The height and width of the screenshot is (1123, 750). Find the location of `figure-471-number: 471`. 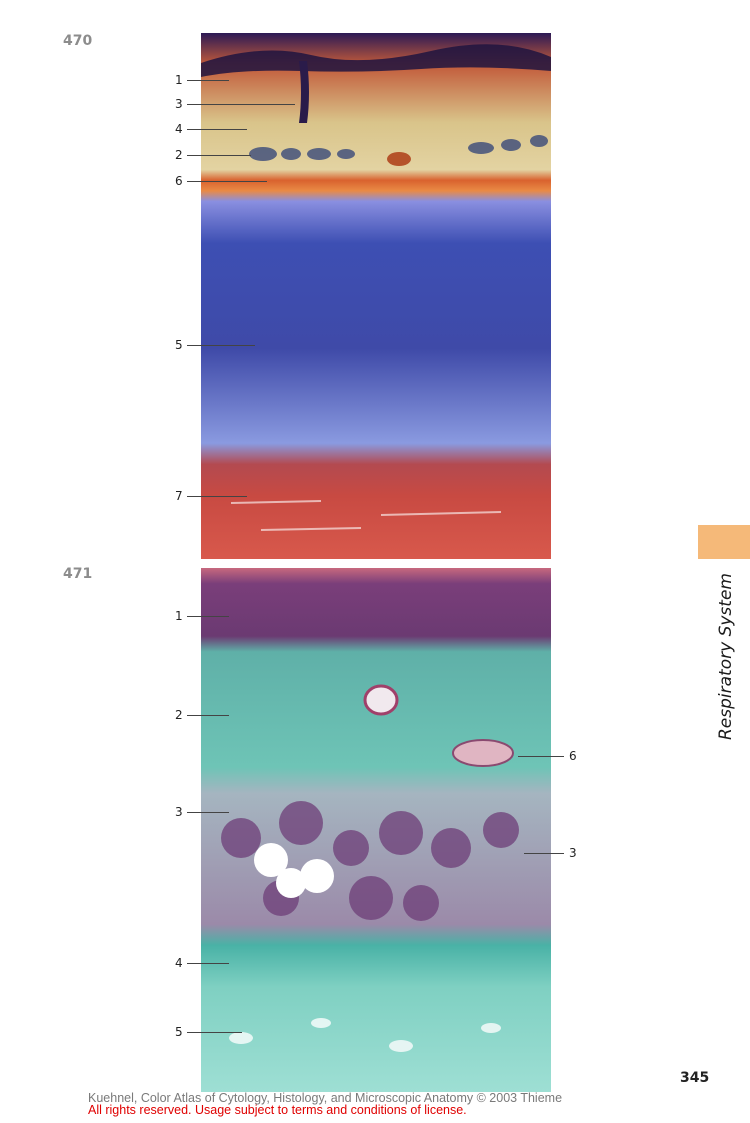

figure-471-number: 471 is located at coordinates (78, 574).